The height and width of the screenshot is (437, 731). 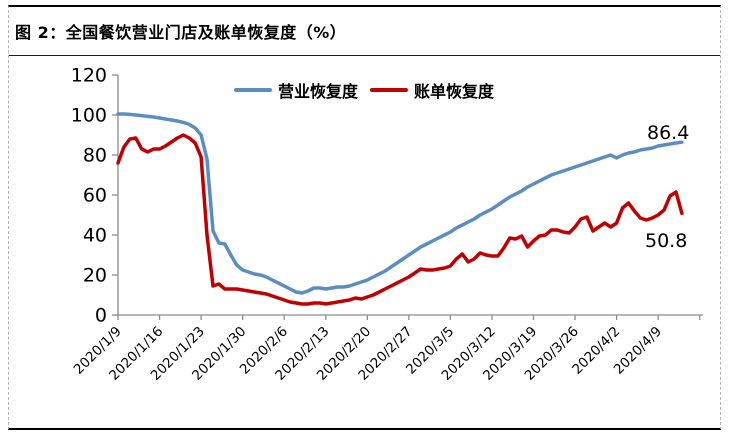 What do you see at coordinates (666, 241) in the screenshot?
I see `end-value-bill-recovery: 50.8` at bounding box center [666, 241].